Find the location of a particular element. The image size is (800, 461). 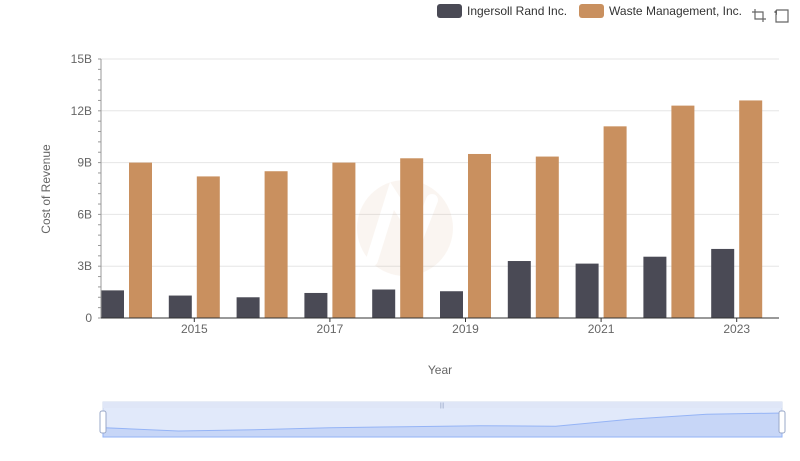

legend-item-waste-management: Waste Management, Inc. is located at coordinates (660, 11).